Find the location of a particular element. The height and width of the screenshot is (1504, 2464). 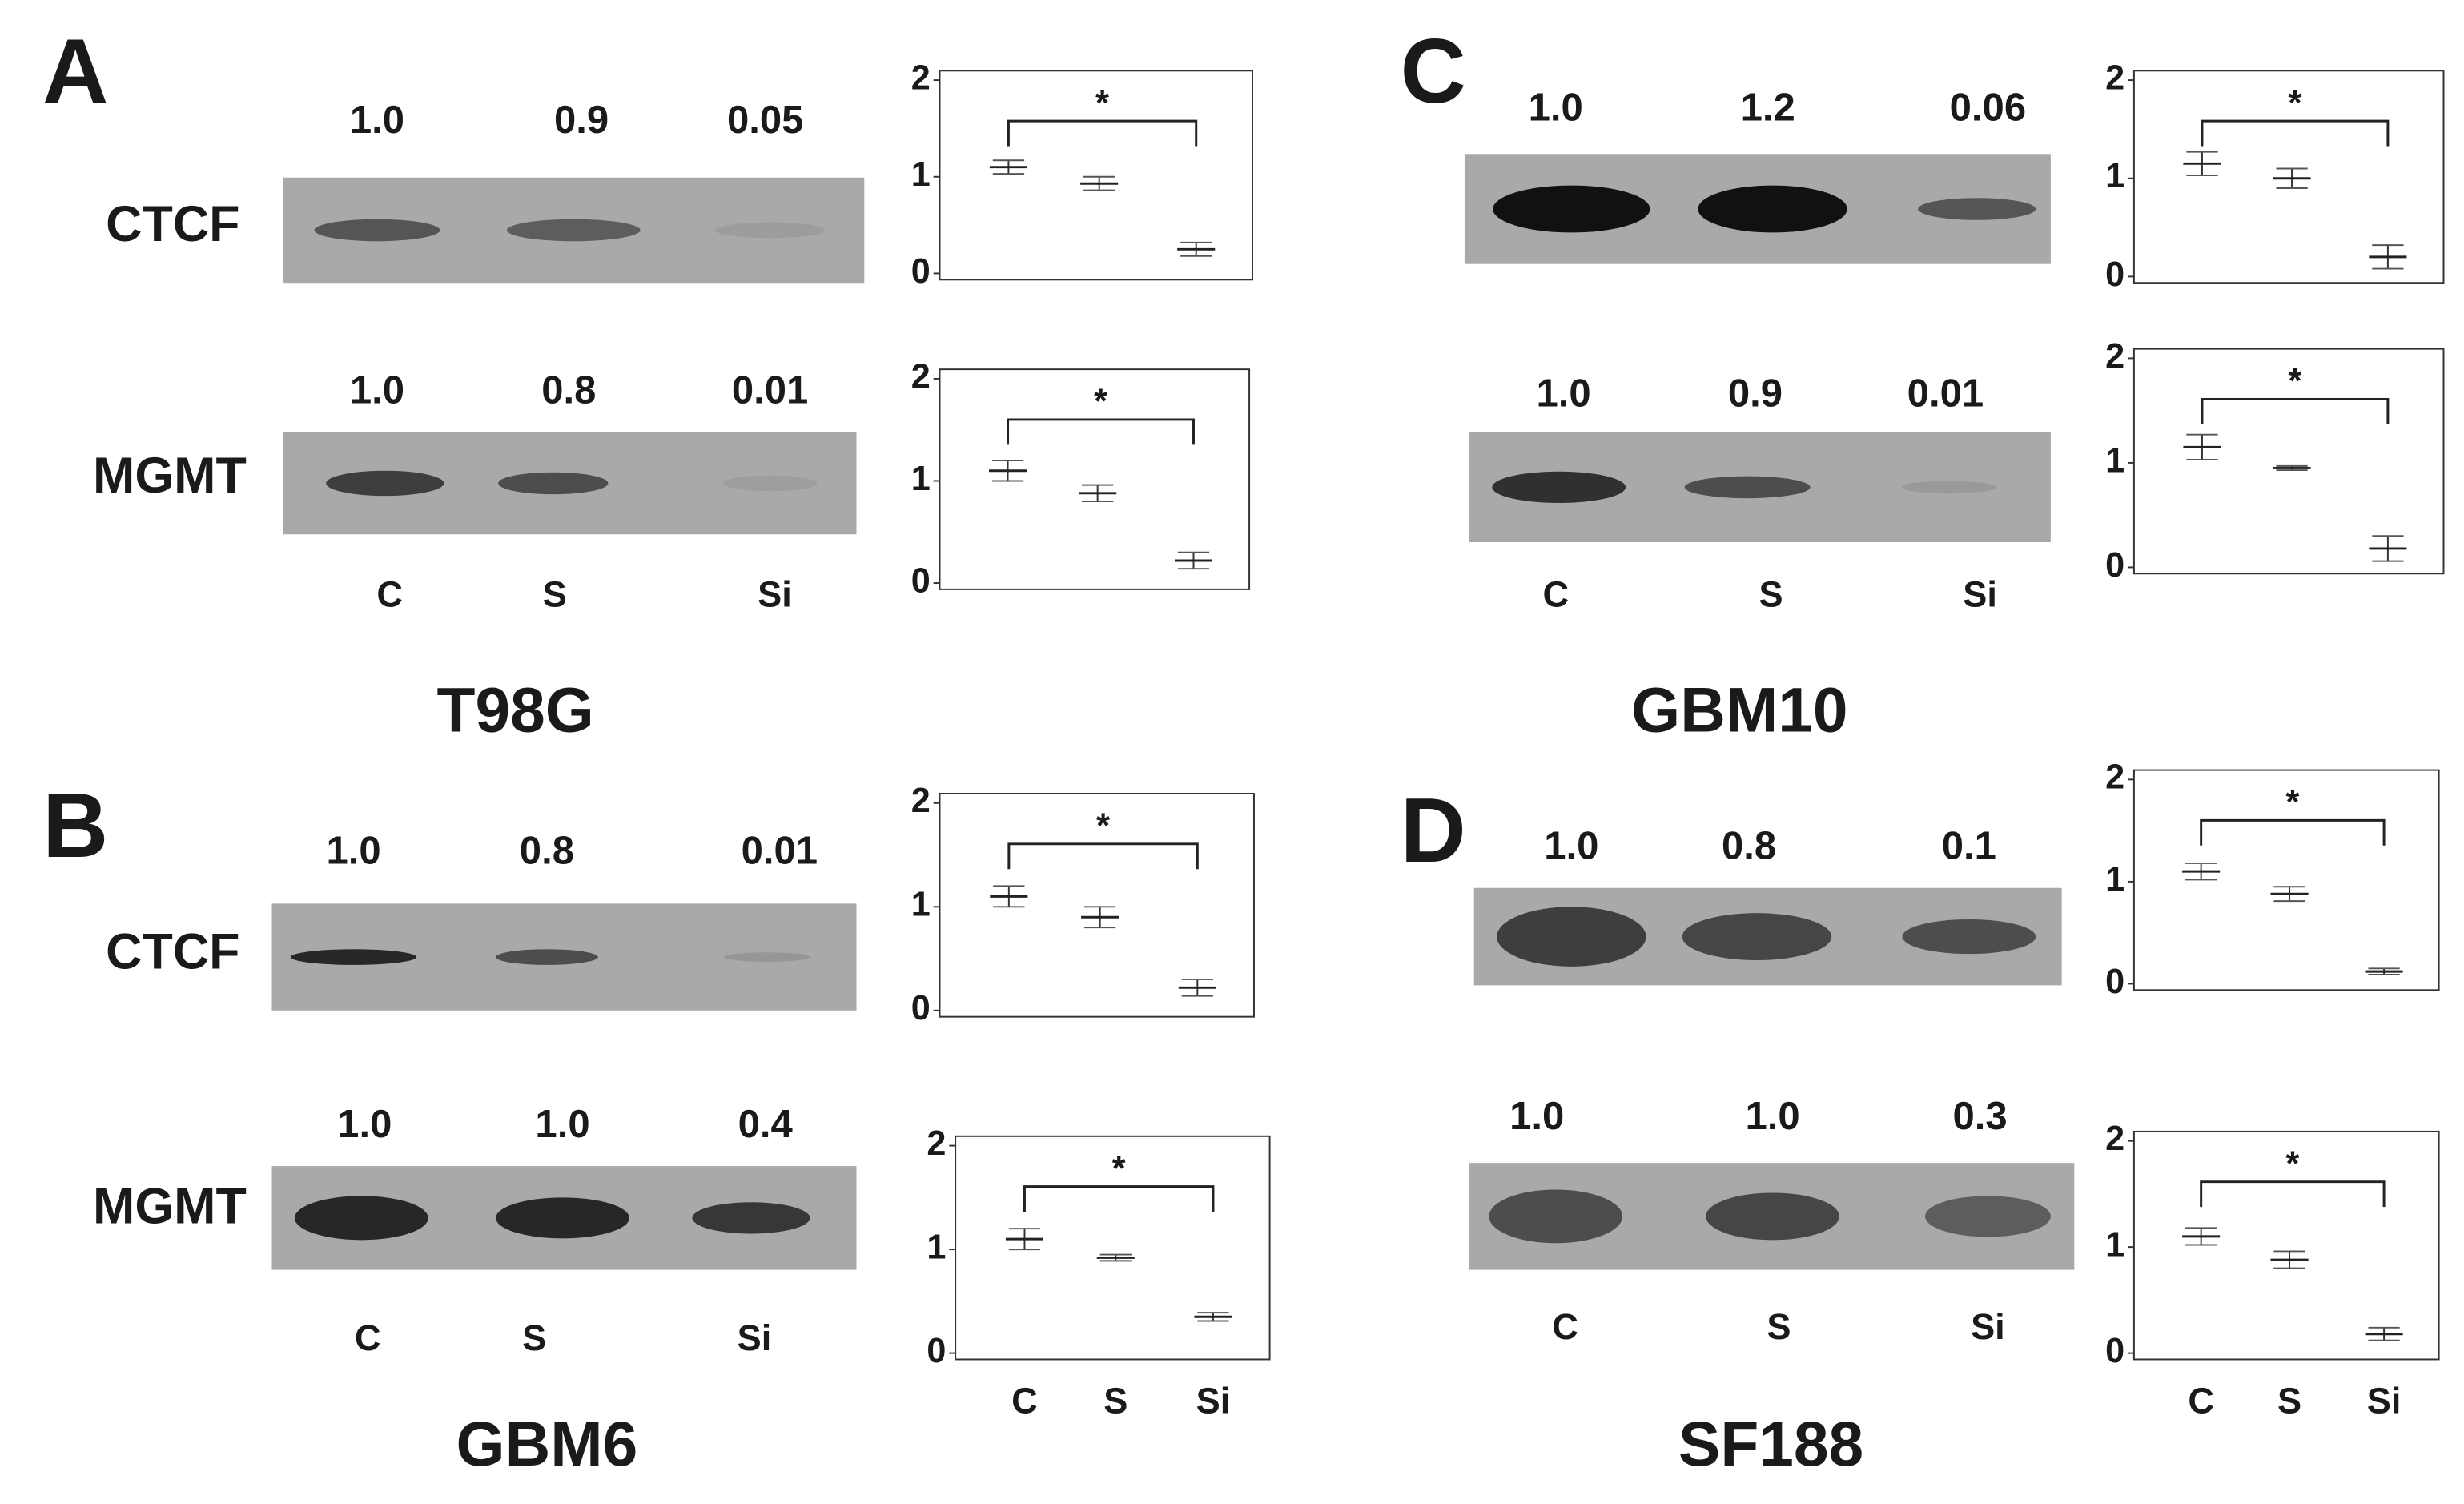

panel-label: A is located at coordinates (75, 72).